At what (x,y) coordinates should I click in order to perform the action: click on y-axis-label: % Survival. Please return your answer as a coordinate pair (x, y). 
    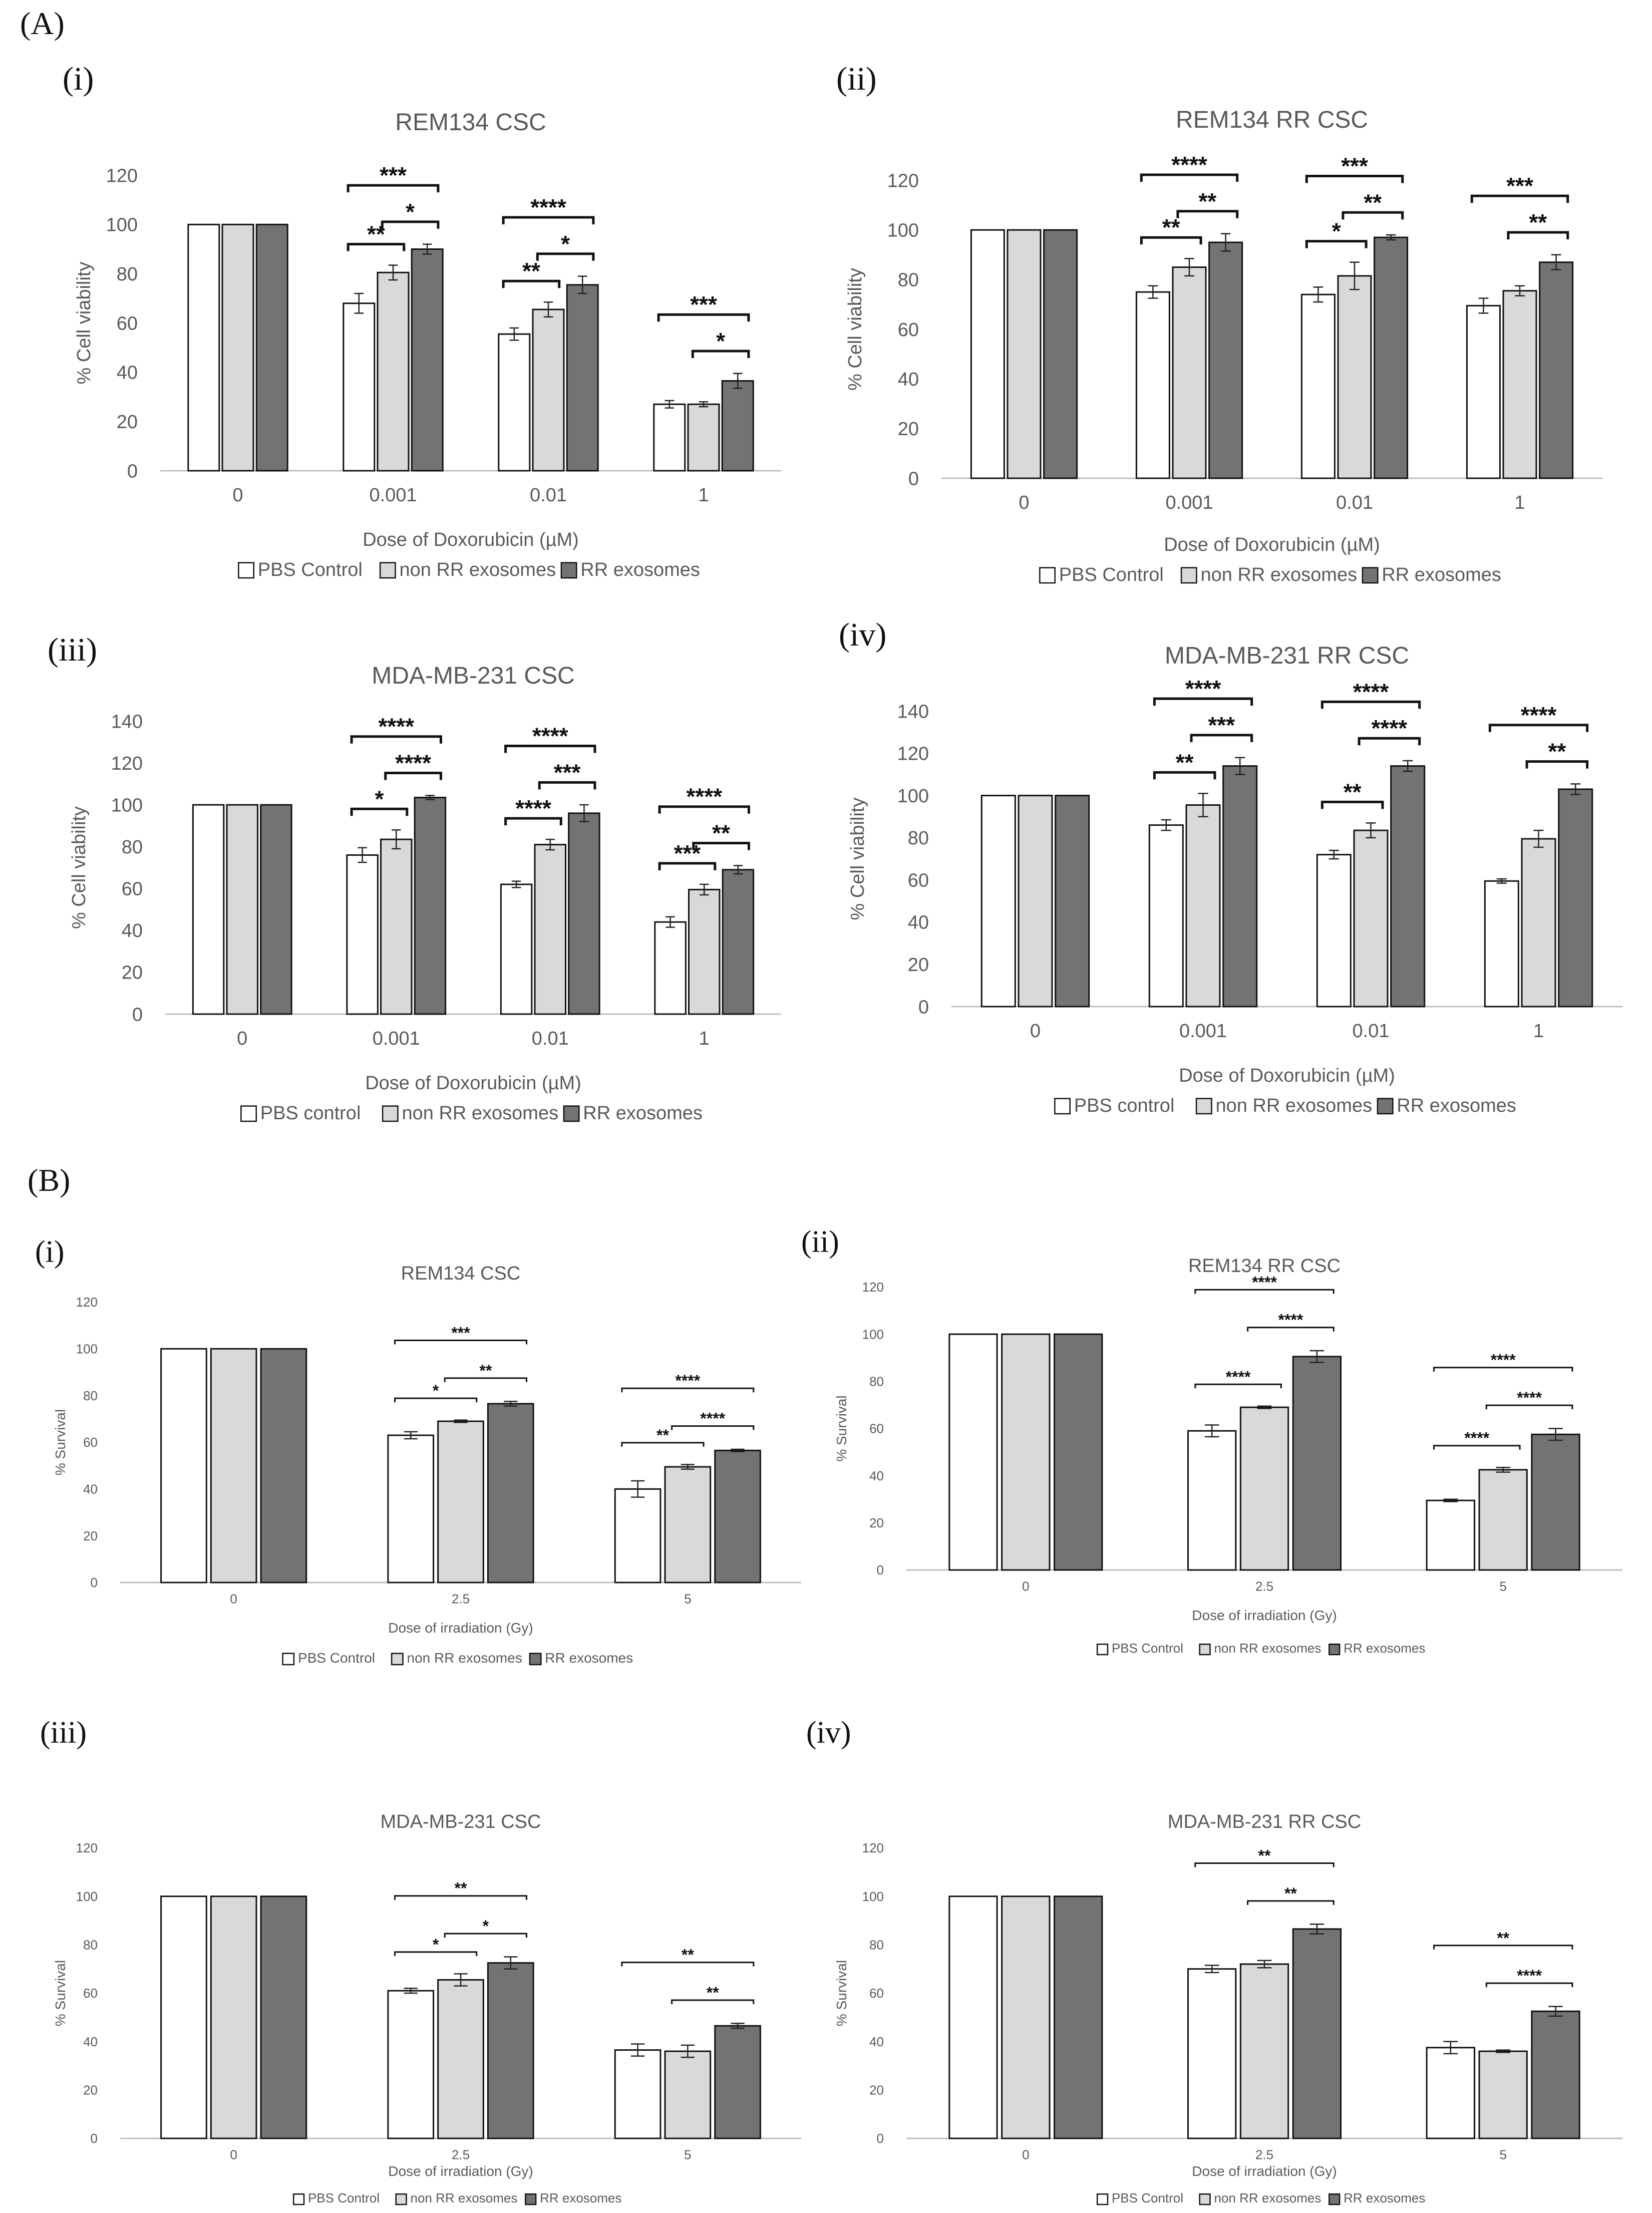
    Looking at the image, I should click on (61, 1442).